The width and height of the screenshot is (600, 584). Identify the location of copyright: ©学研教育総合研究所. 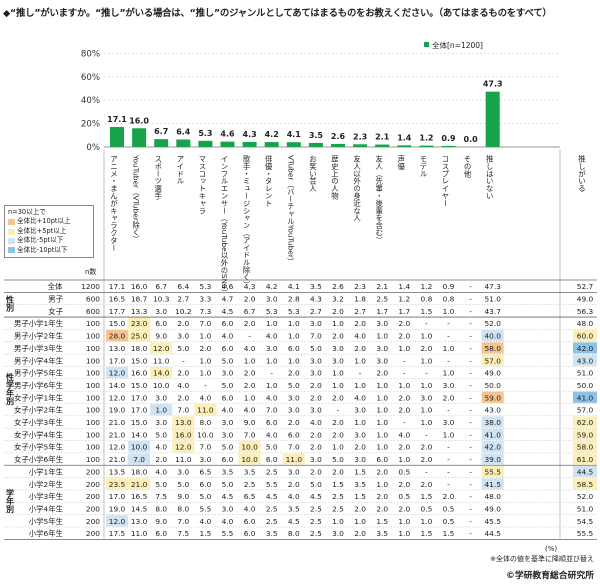
(550, 576).